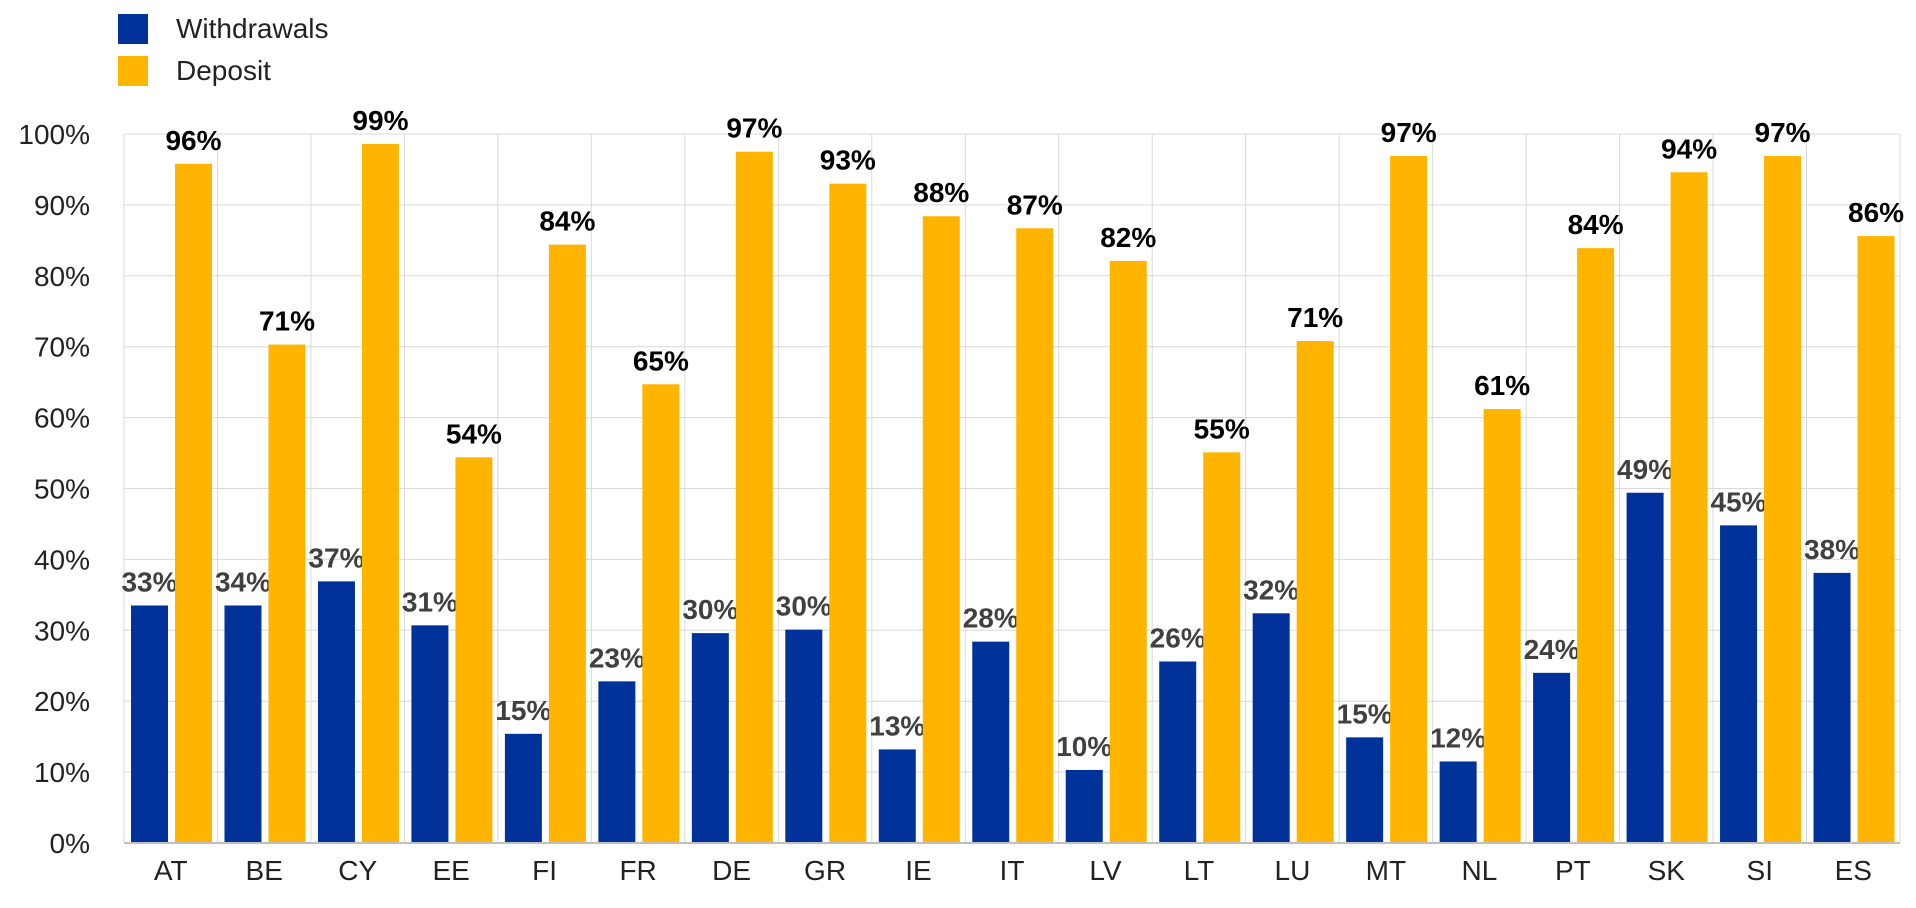 The height and width of the screenshot is (908, 1916). Describe the element at coordinates (754, 497) in the screenshot. I see `bar-deposit-de` at that location.